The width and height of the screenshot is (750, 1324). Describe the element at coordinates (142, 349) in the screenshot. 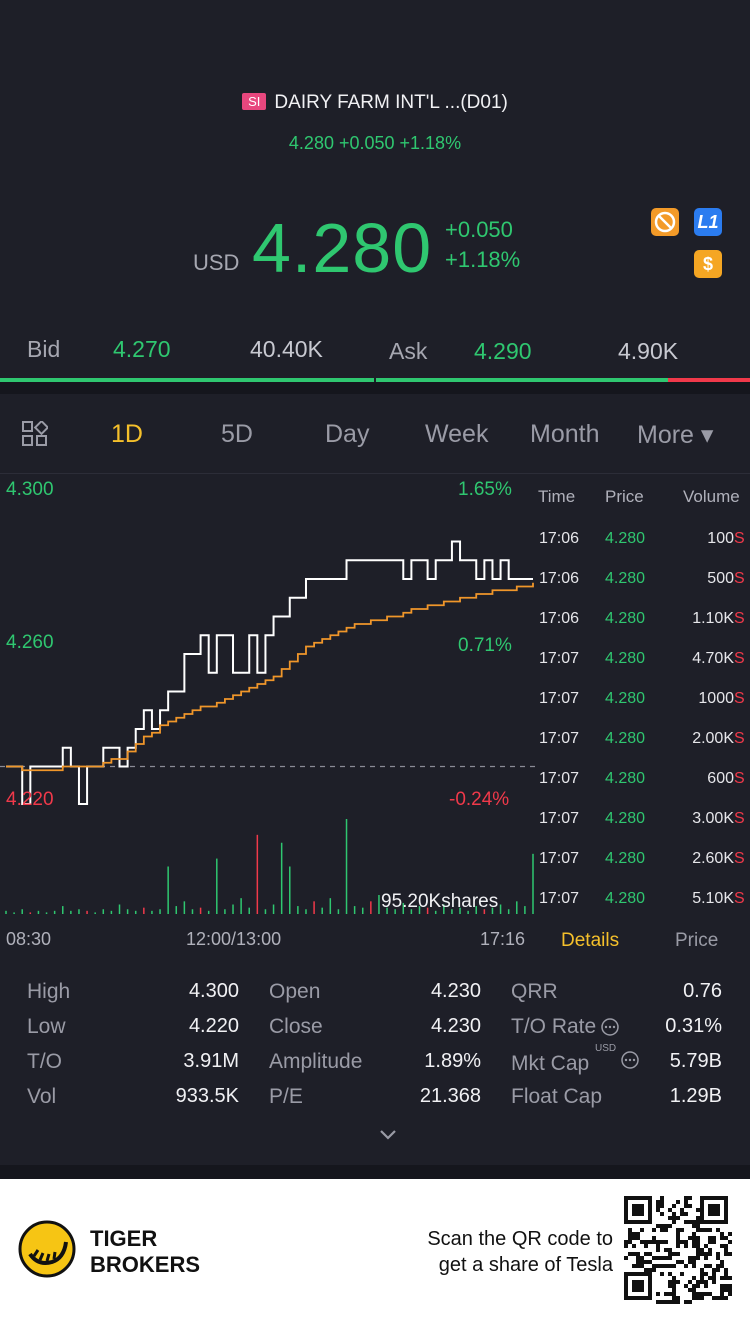

I see `bid-price: 4.270` at that location.